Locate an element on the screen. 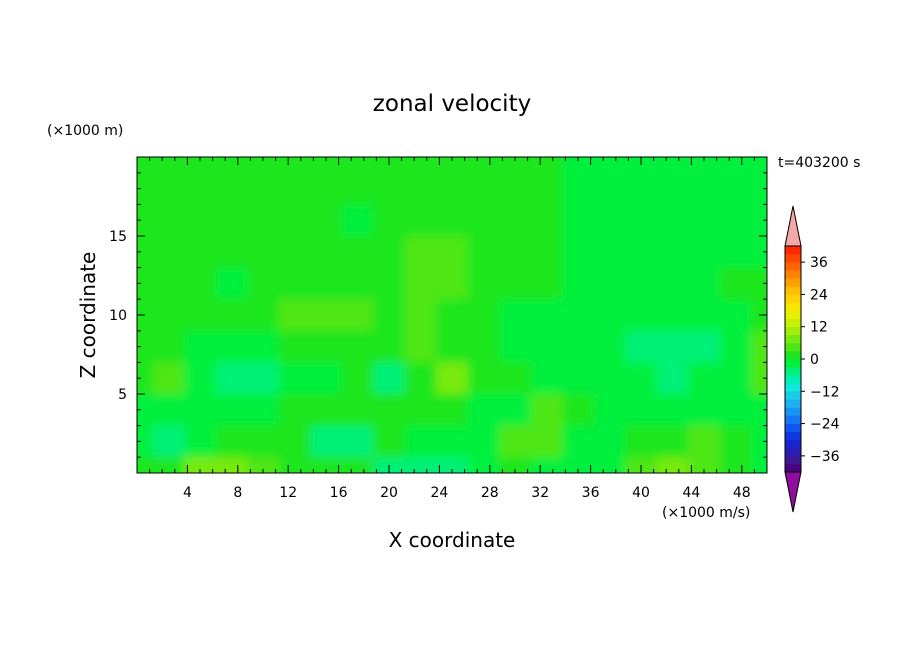 This screenshot has width=904, height=654. colorbar-tick-label: 12 is located at coordinates (819, 328).